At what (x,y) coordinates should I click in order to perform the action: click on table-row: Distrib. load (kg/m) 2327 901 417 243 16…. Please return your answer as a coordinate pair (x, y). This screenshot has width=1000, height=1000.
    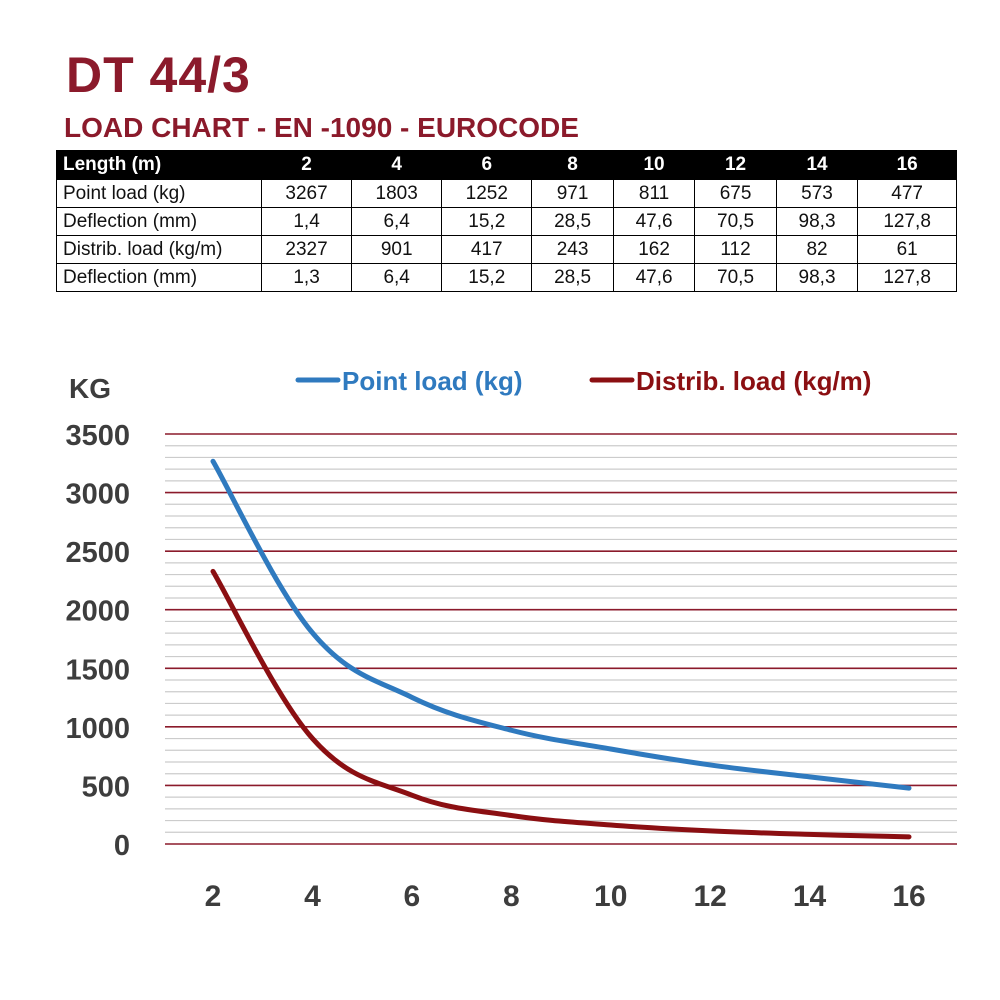
    Looking at the image, I should click on (506, 249).